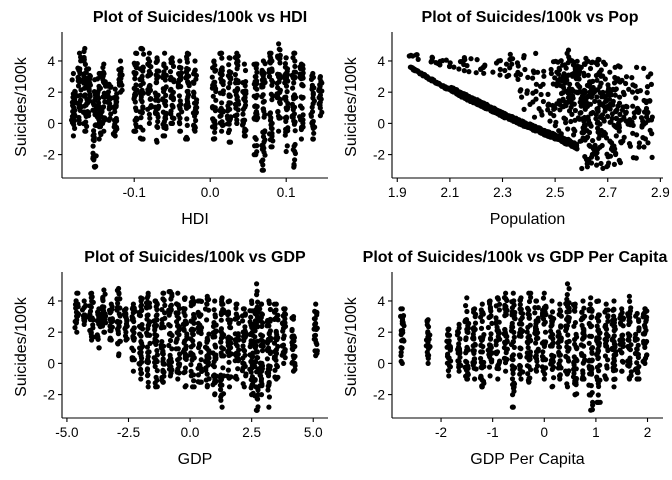  Describe the element at coordinates (648, 432) in the screenshot. I see `x-tick-label: 2` at that location.